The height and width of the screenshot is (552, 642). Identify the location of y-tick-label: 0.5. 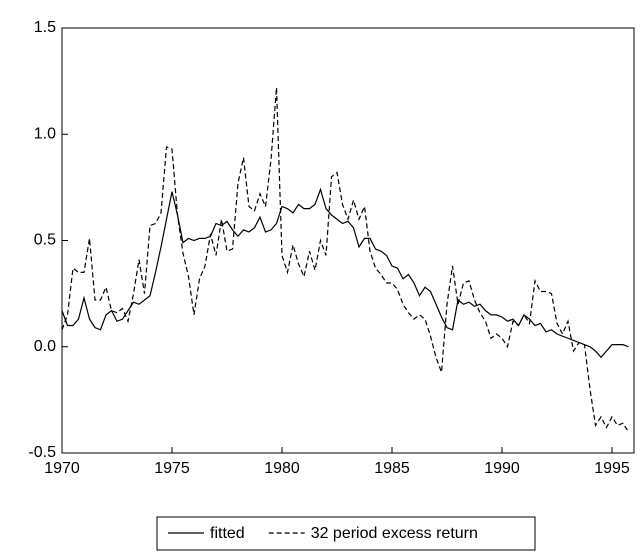
(45, 240).